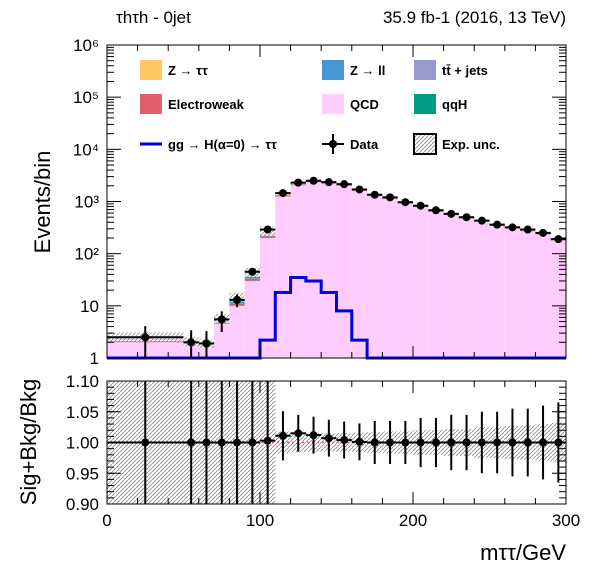  What do you see at coordinates (364, 144) in the screenshot?
I see `legend-label: Data` at bounding box center [364, 144].